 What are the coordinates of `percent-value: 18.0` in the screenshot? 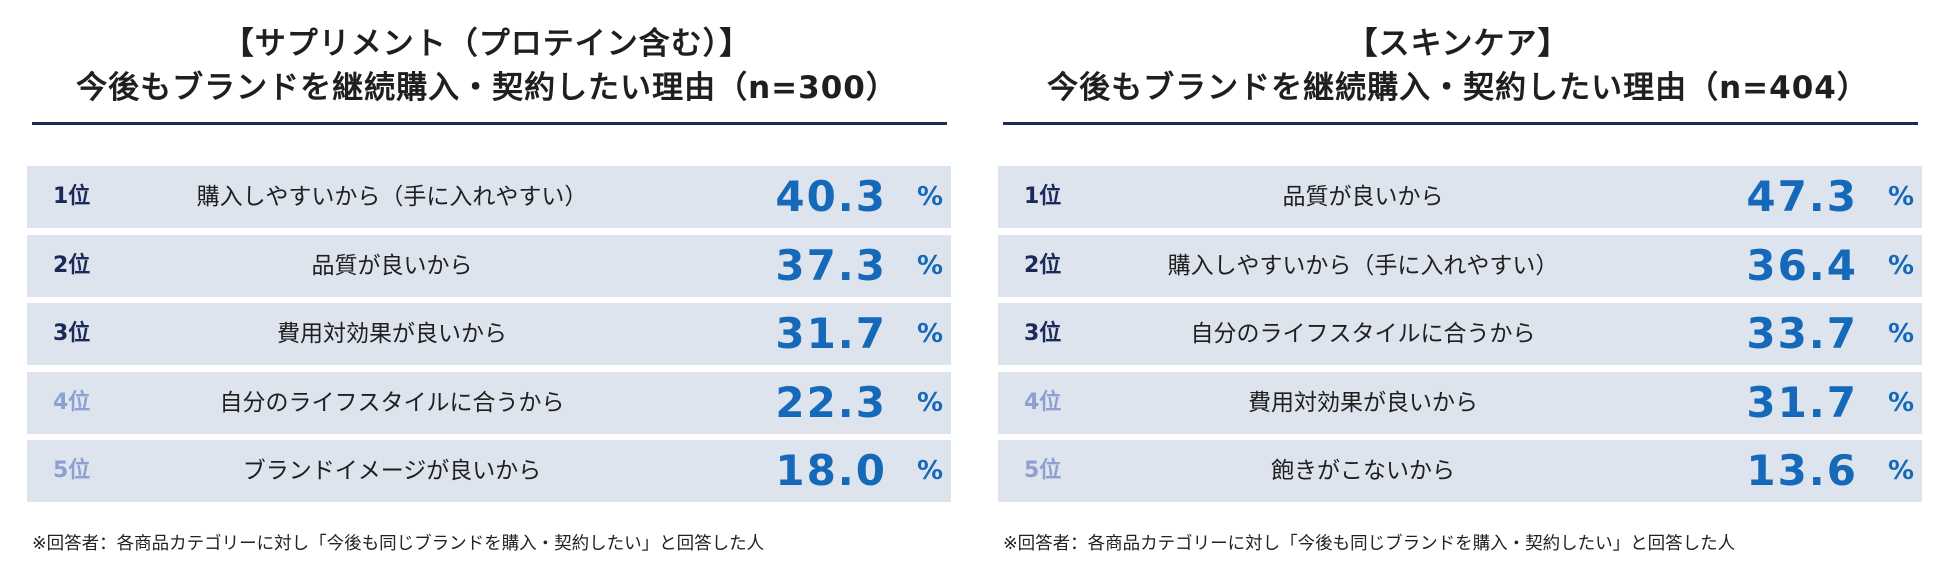 It's located at (831, 470).